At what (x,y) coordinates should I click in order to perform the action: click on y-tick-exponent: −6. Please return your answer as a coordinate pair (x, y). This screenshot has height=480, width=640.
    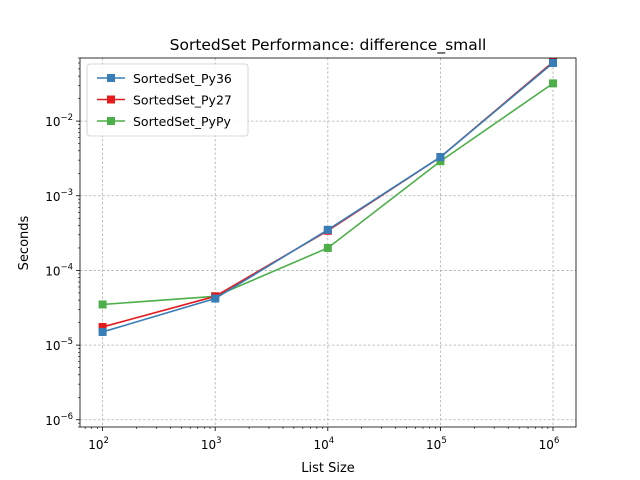
    Looking at the image, I should click on (66, 417).